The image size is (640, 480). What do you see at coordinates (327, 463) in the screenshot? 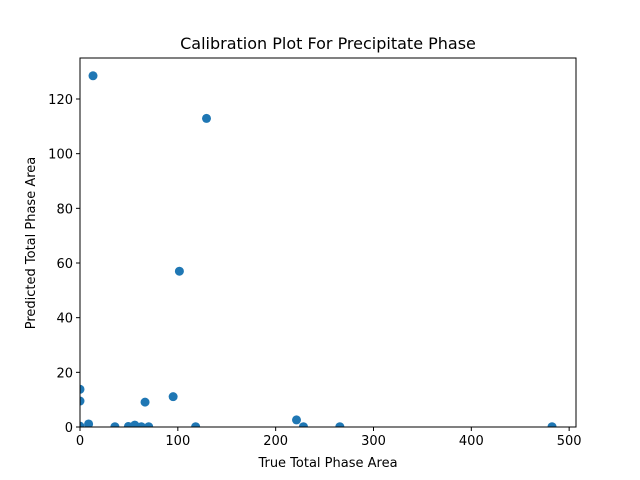
I see `x-axis-label: True Total Phase Area` at bounding box center [327, 463].